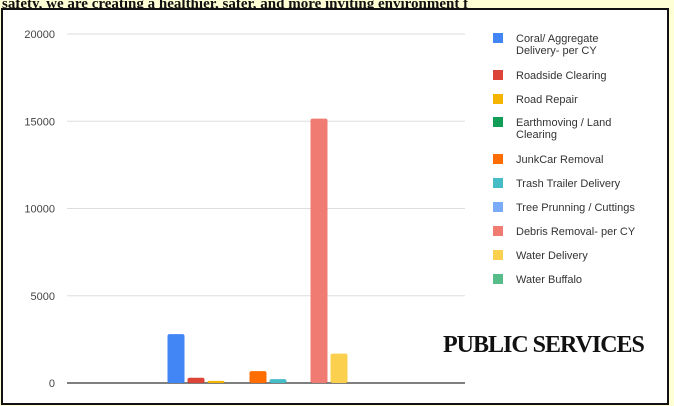 The width and height of the screenshot is (674, 406). Describe the element at coordinates (39, 35) in the screenshot. I see `y-tick-label-4: 20000` at that location.